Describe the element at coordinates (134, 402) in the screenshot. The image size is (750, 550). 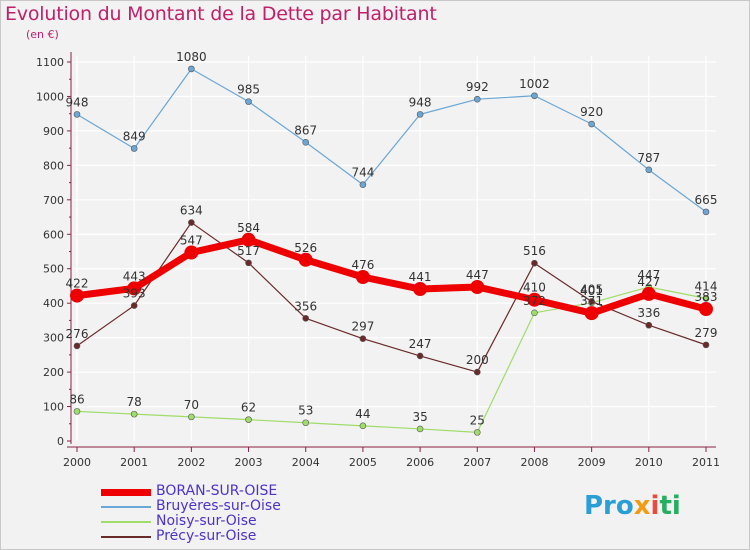
I see `data-label-2: 78` at that location.